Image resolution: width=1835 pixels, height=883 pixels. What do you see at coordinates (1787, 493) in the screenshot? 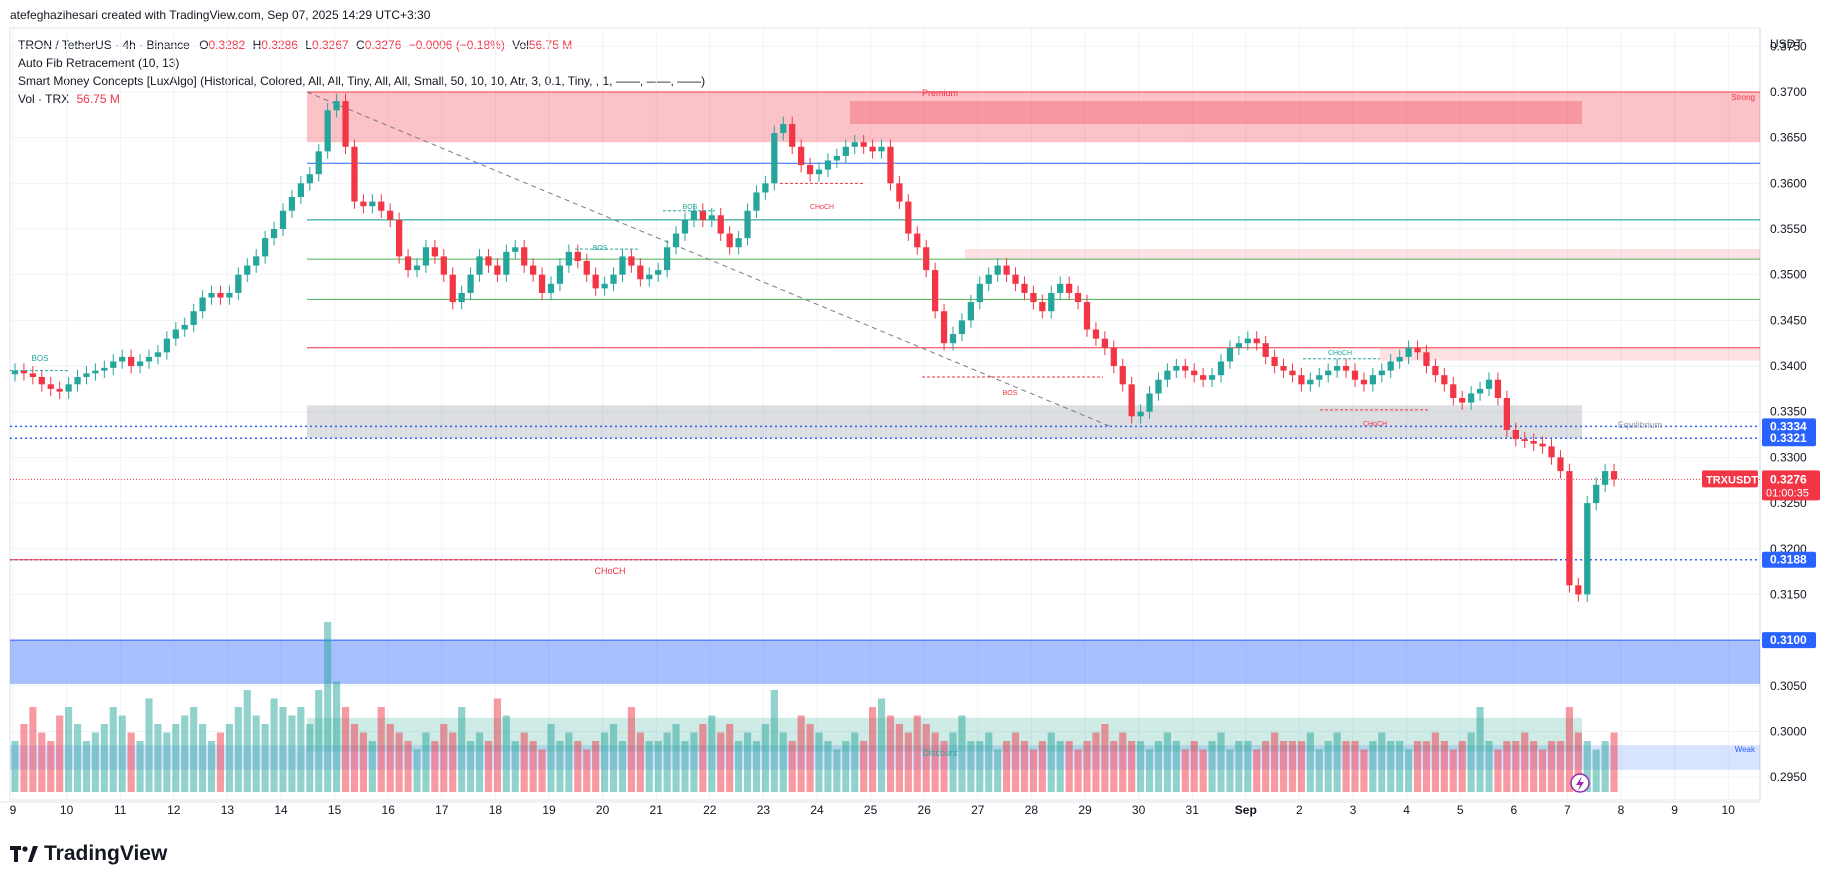
I see `bar-countdown: 01:00:35` at bounding box center [1787, 493].